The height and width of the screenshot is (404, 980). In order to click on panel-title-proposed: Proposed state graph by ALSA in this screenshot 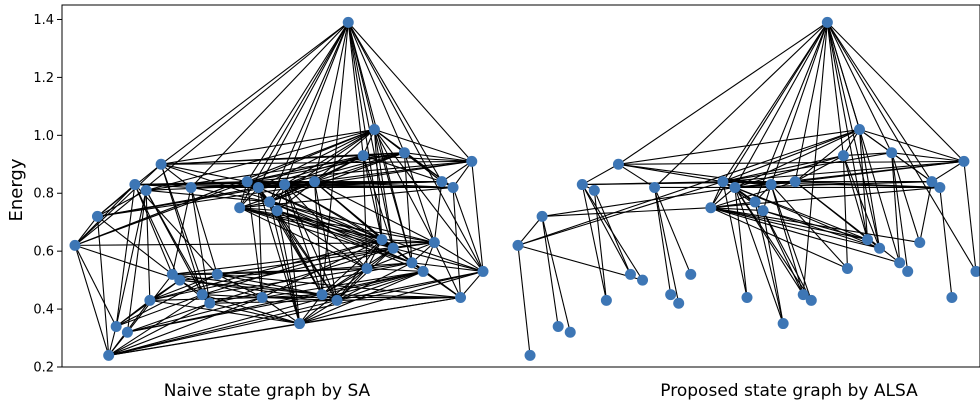, I will do `click(789, 391)`.